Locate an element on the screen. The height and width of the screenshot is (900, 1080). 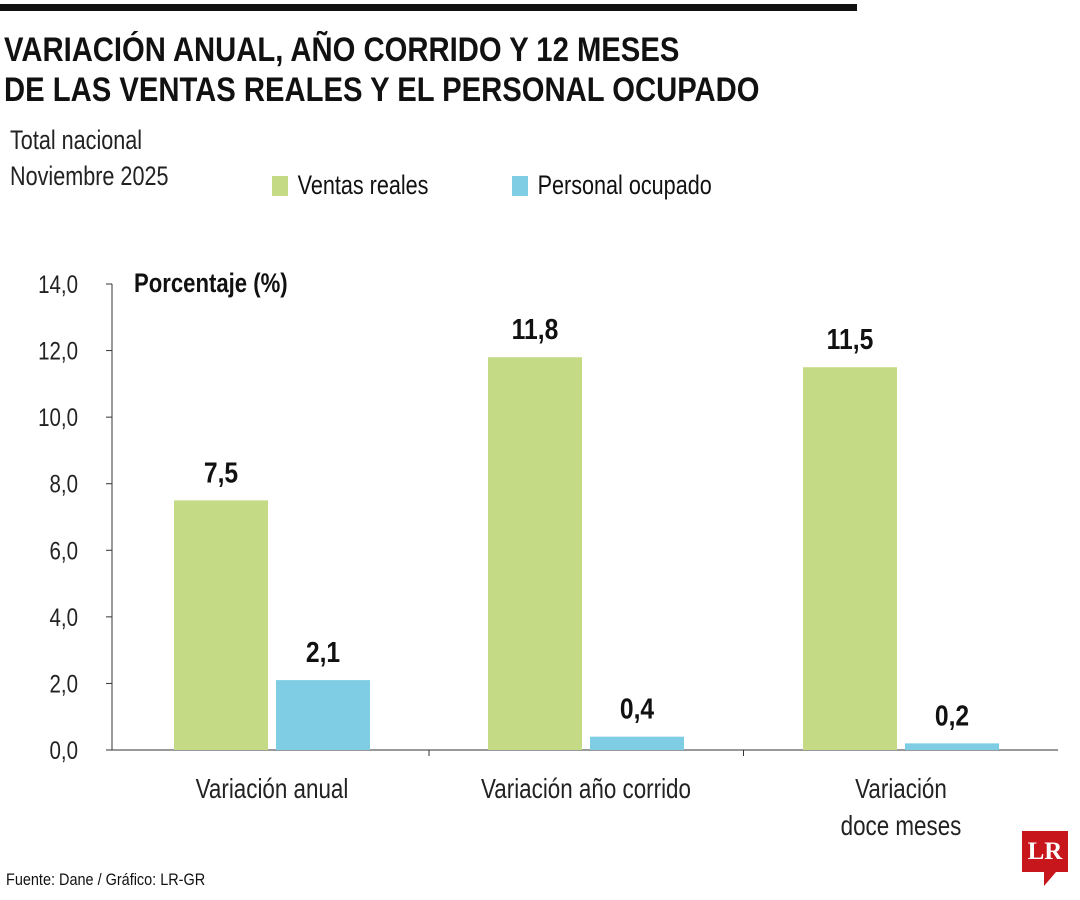
x-tick-label: Variación año corrido is located at coordinates (586, 789).